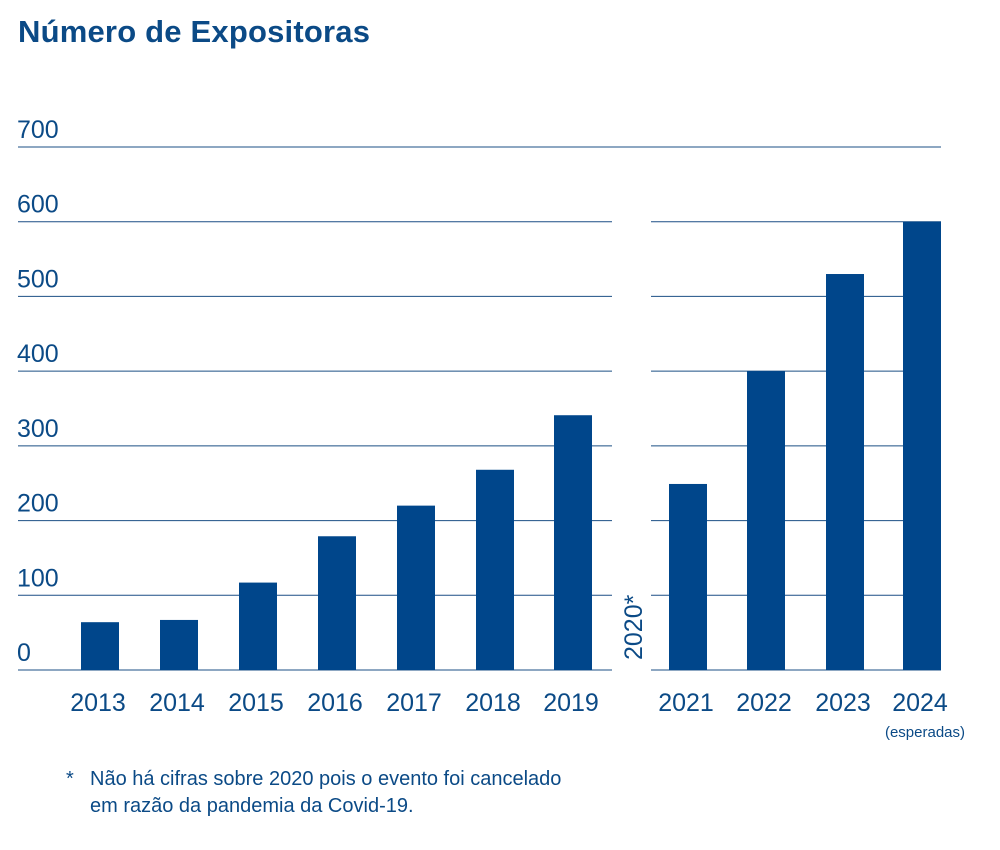 The width and height of the screenshot is (1000, 850). I want to click on bar-2022, so click(766, 520).